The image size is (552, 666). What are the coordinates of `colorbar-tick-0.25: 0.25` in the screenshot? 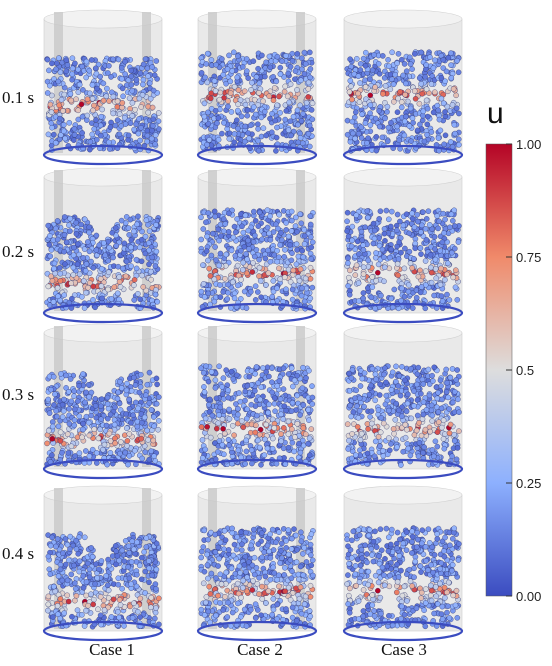 It's located at (529, 483).